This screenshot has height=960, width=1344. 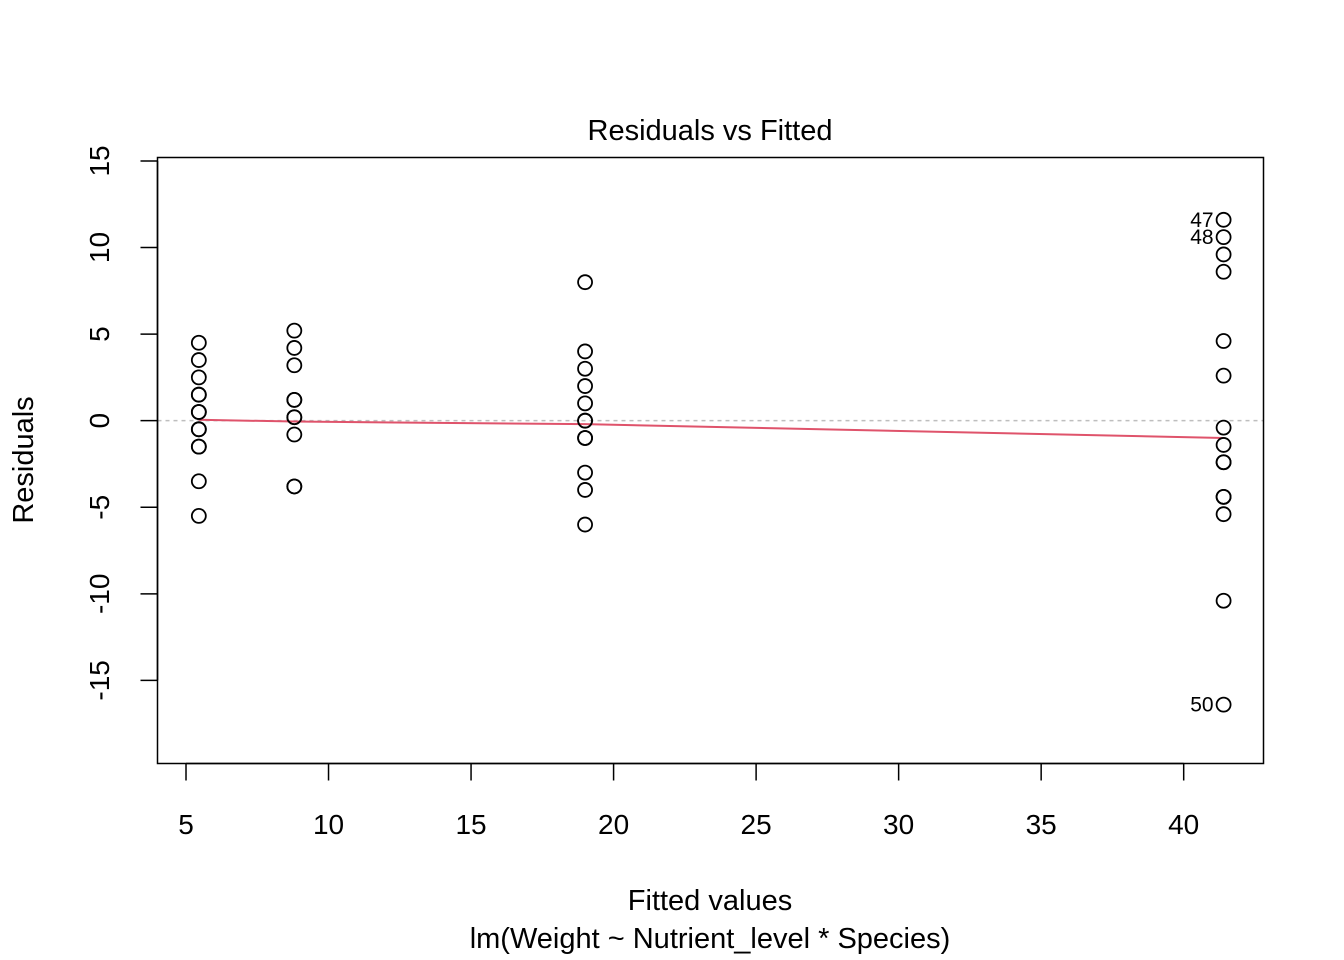 What do you see at coordinates (99, 421) in the screenshot?
I see `y-tick-label: 0` at bounding box center [99, 421].